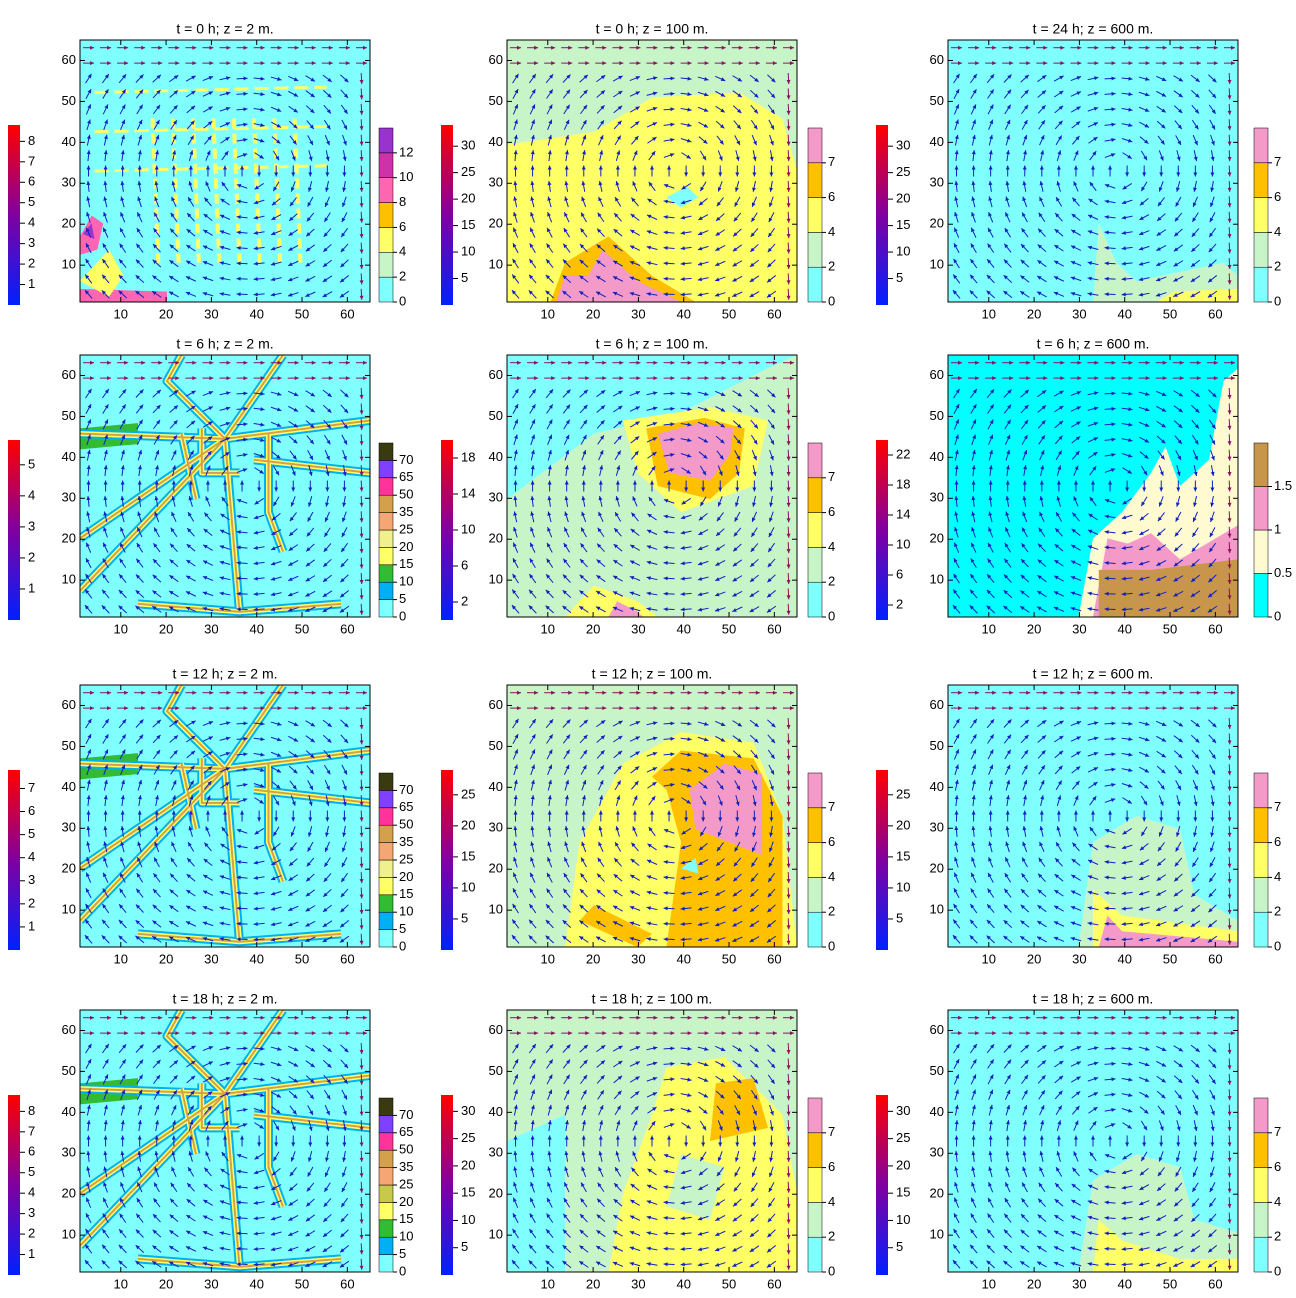 This screenshot has height=1298, width=1296. Describe the element at coordinates (903, 513) in the screenshot. I see `colorbar-tick-label: 14` at that location.